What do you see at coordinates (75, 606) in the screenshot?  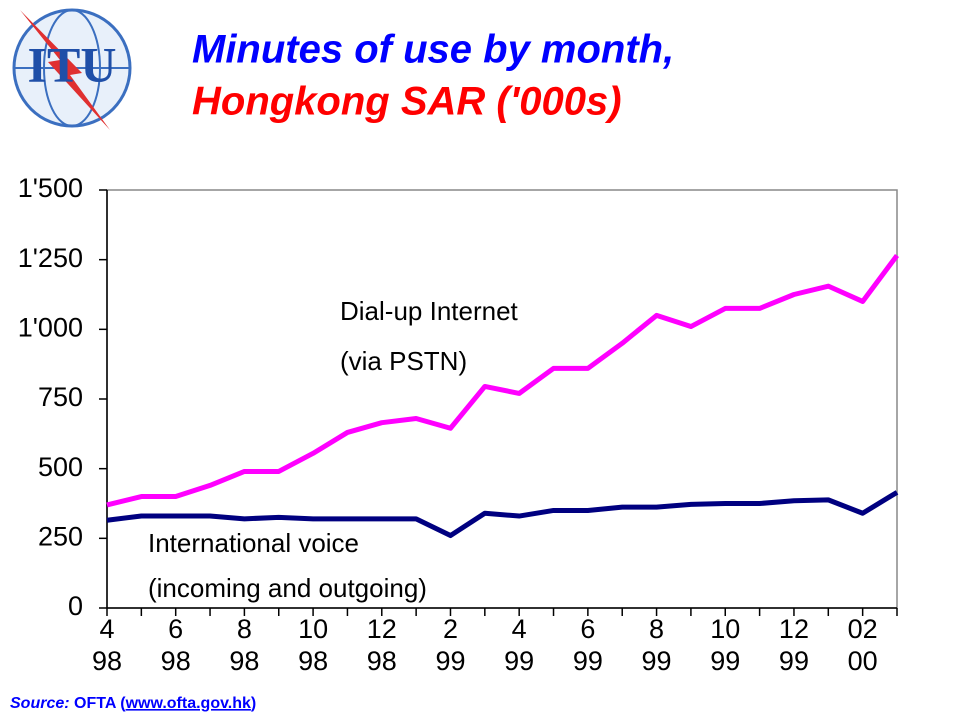 I see `y-tick-label: 0` at bounding box center [75, 606].